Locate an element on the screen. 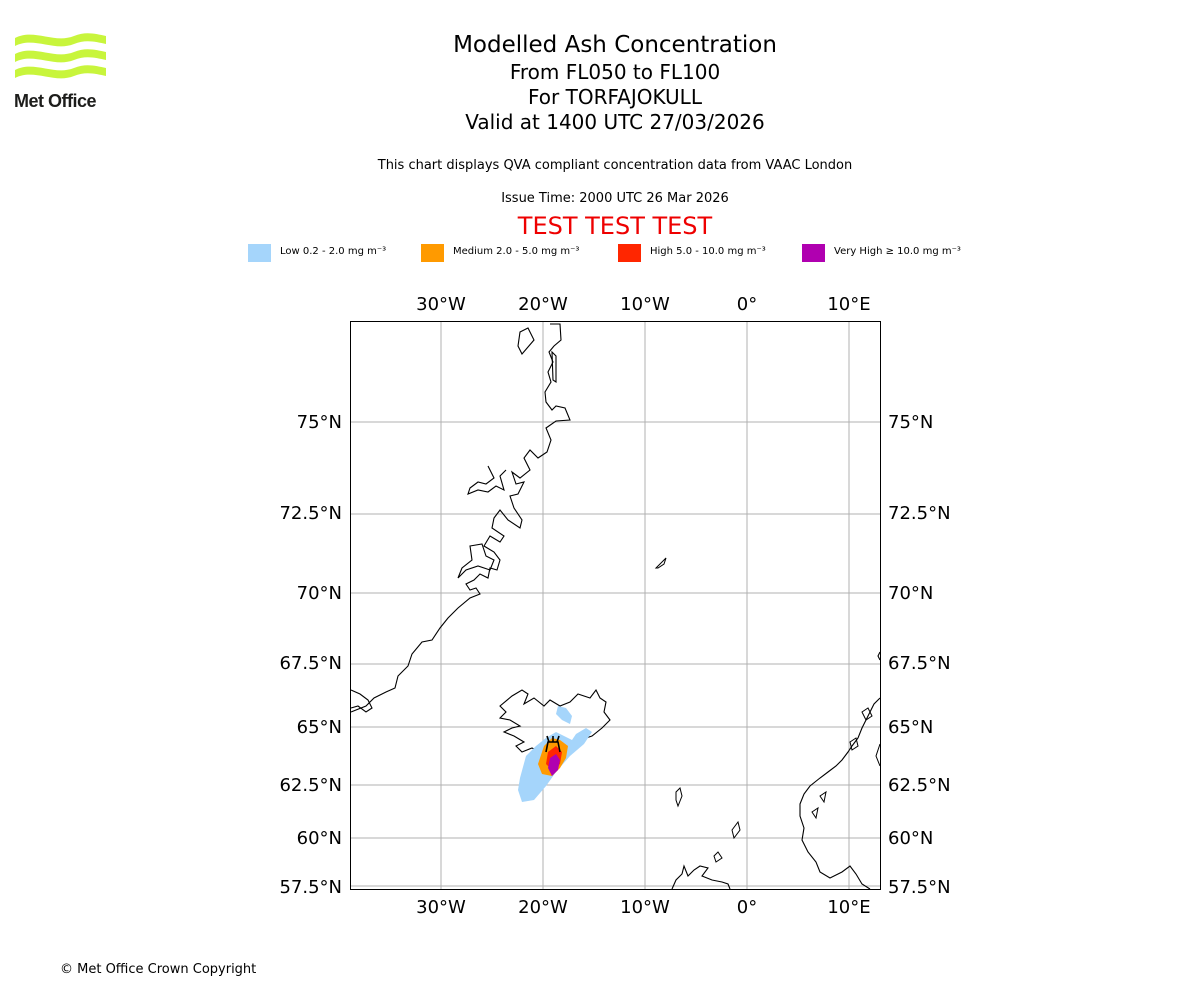  jan-mayen-island is located at coordinates (660, 563).